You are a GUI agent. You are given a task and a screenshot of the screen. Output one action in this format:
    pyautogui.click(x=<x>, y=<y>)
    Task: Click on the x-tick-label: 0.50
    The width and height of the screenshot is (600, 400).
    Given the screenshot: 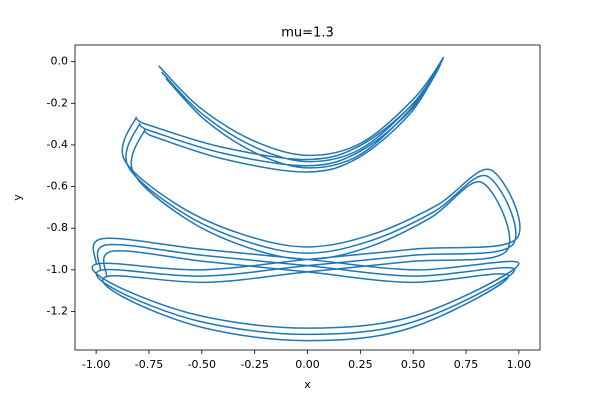 What is the action you would take?
    pyautogui.click(x=413, y=364)
    